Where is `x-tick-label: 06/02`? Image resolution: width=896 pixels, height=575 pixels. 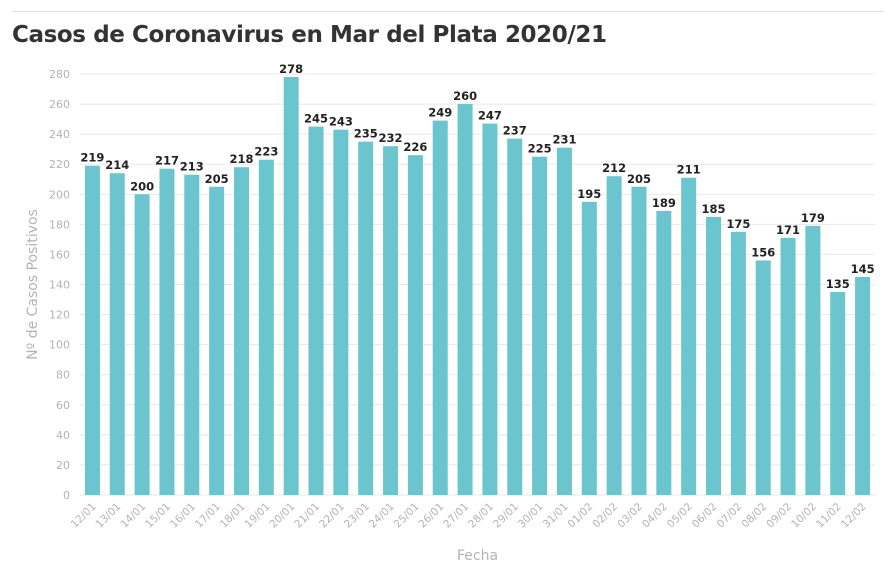 x-tick-label: 06/02 is located at coordinates (705, 516).